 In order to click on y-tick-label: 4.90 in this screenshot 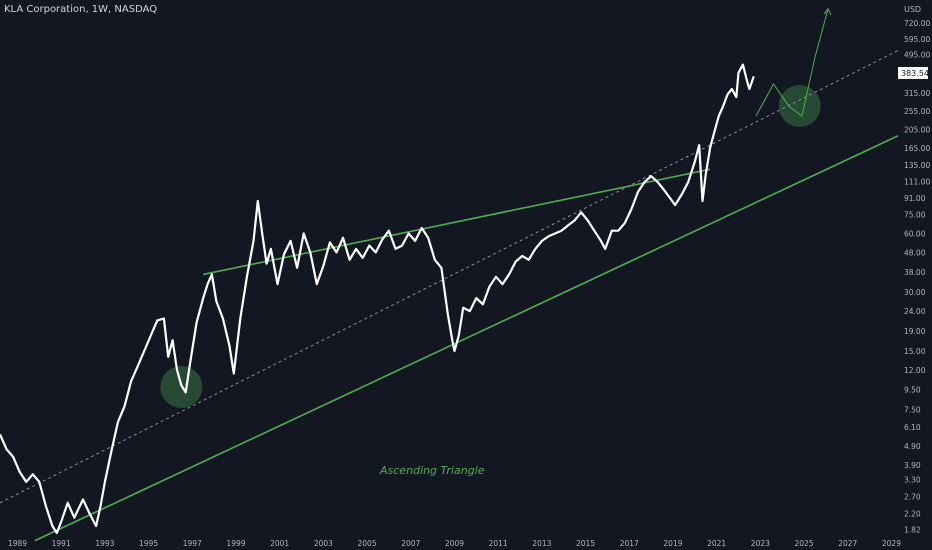, I will do `click(912, 446)`.